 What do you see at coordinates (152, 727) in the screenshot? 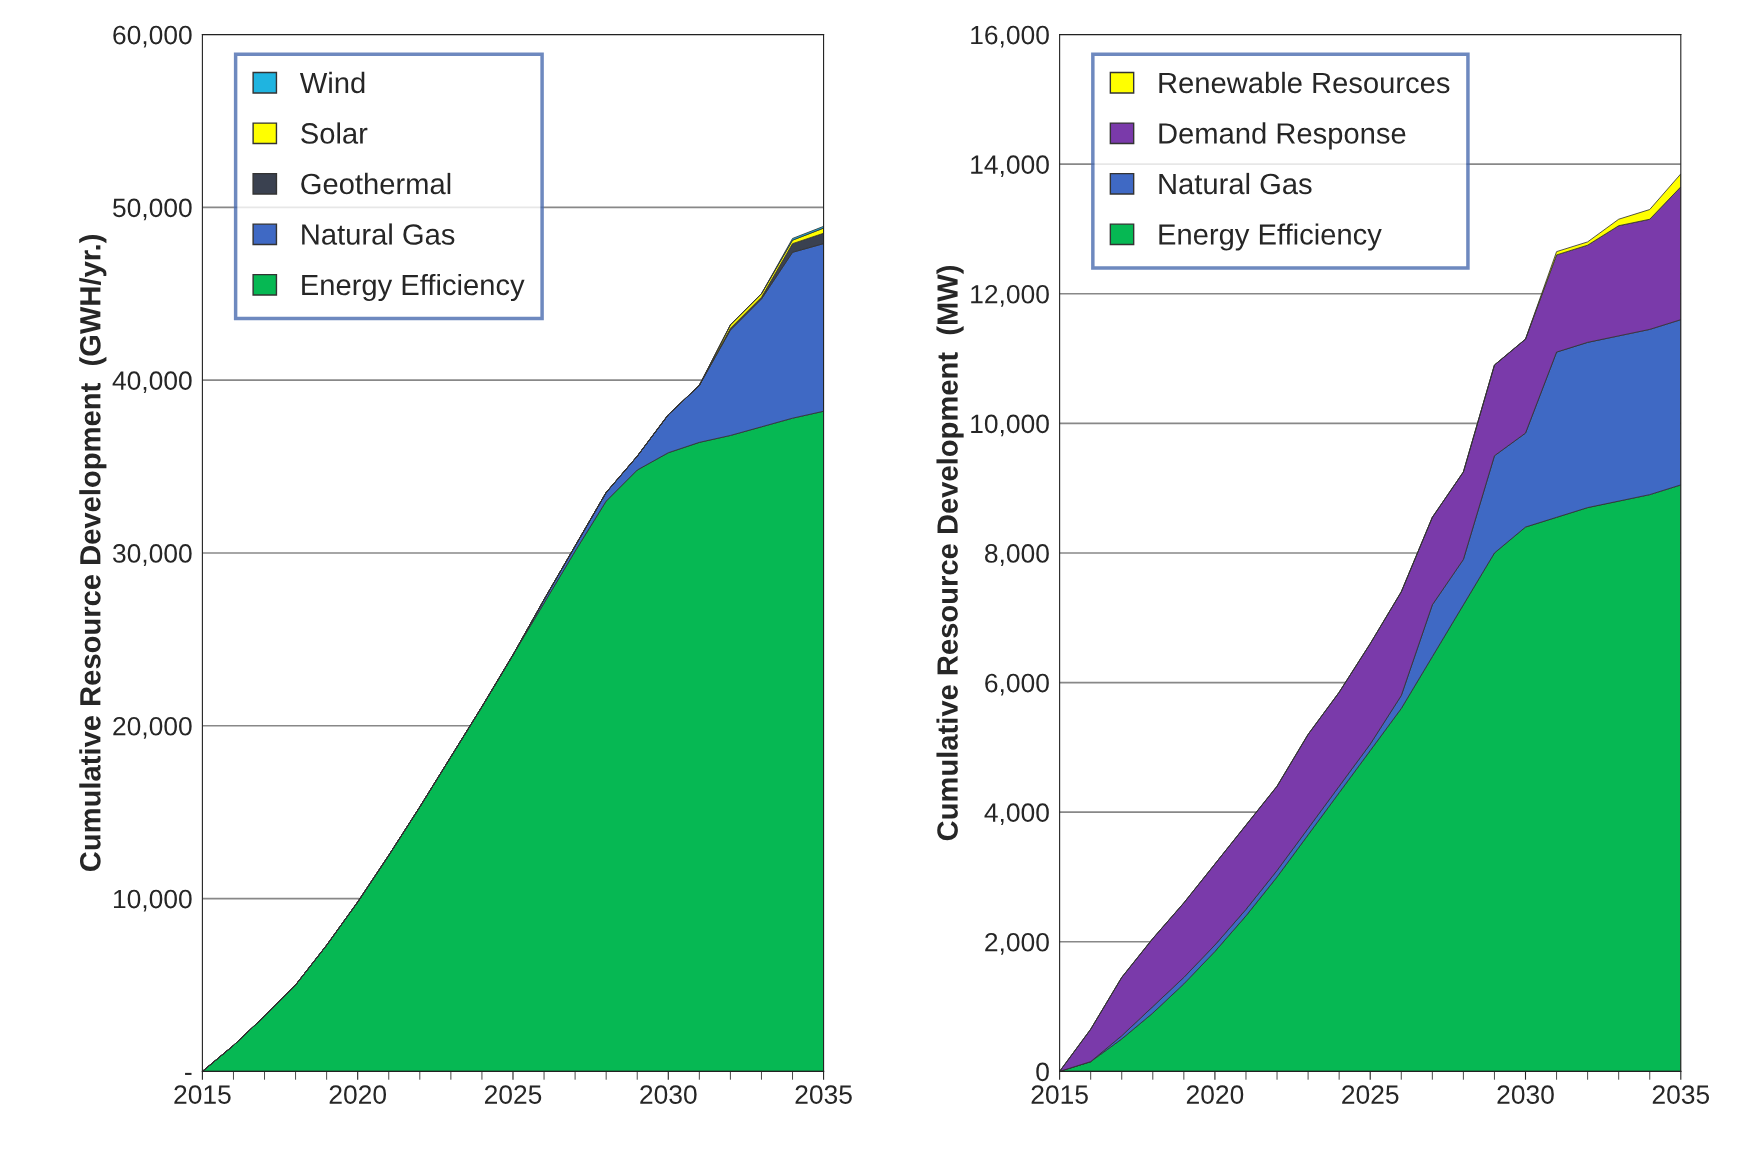
I see `y-tick-label: 20,000` at bounding box center [152, 727].